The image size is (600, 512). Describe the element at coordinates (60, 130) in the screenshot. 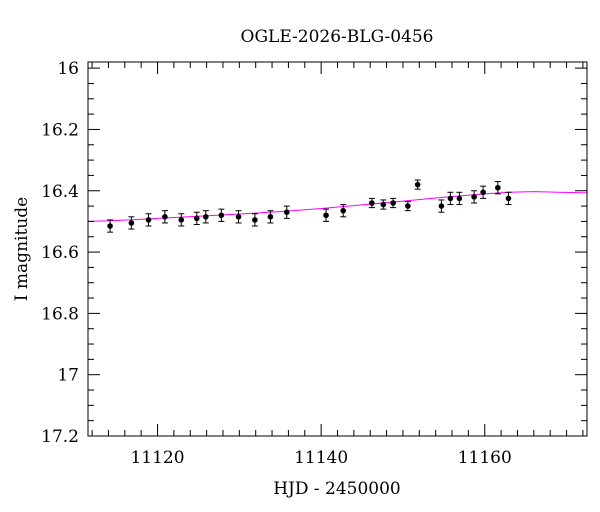

I see `y-tick-label: 16.2` at that location.